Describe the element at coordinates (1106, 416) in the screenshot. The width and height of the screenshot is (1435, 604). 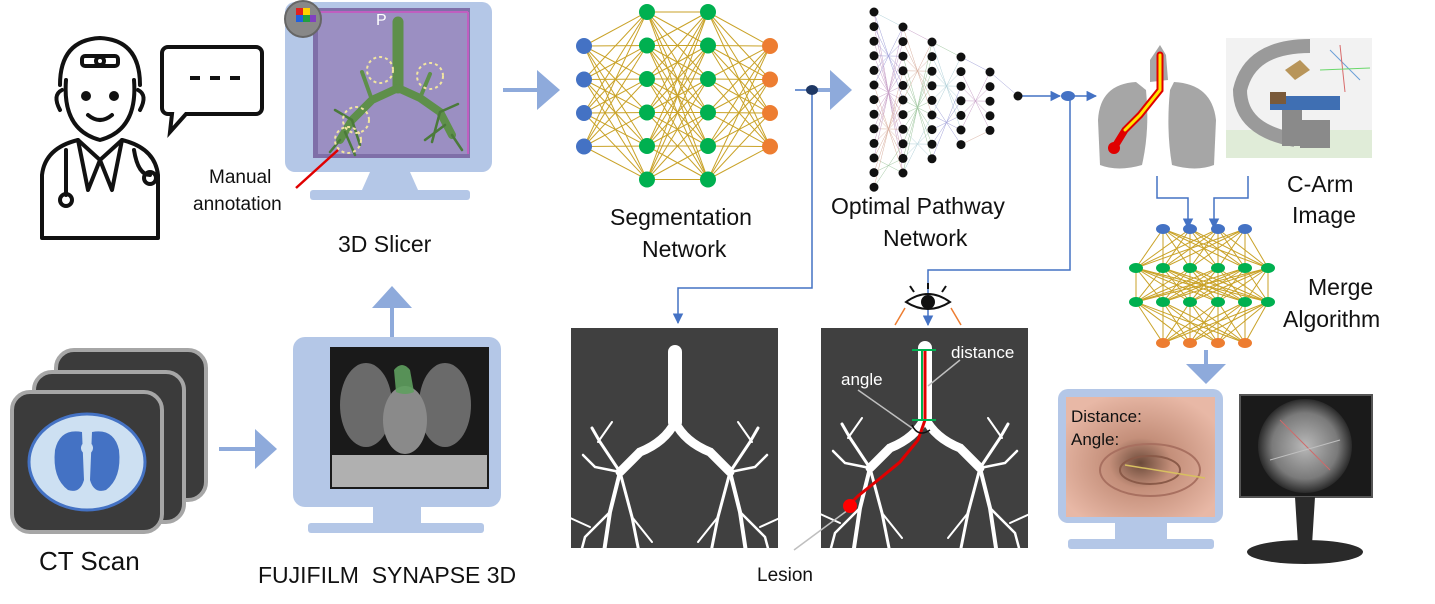
I see `monitor-distance-label: Distance:` at that location.